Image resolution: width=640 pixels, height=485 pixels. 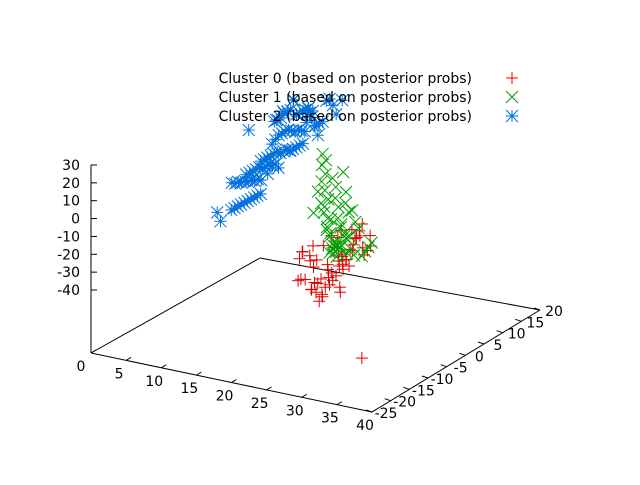 What do you see at coordinates (175, 305) in the screenshot?
I see `back-left-line` at bounding box center [175, 305].